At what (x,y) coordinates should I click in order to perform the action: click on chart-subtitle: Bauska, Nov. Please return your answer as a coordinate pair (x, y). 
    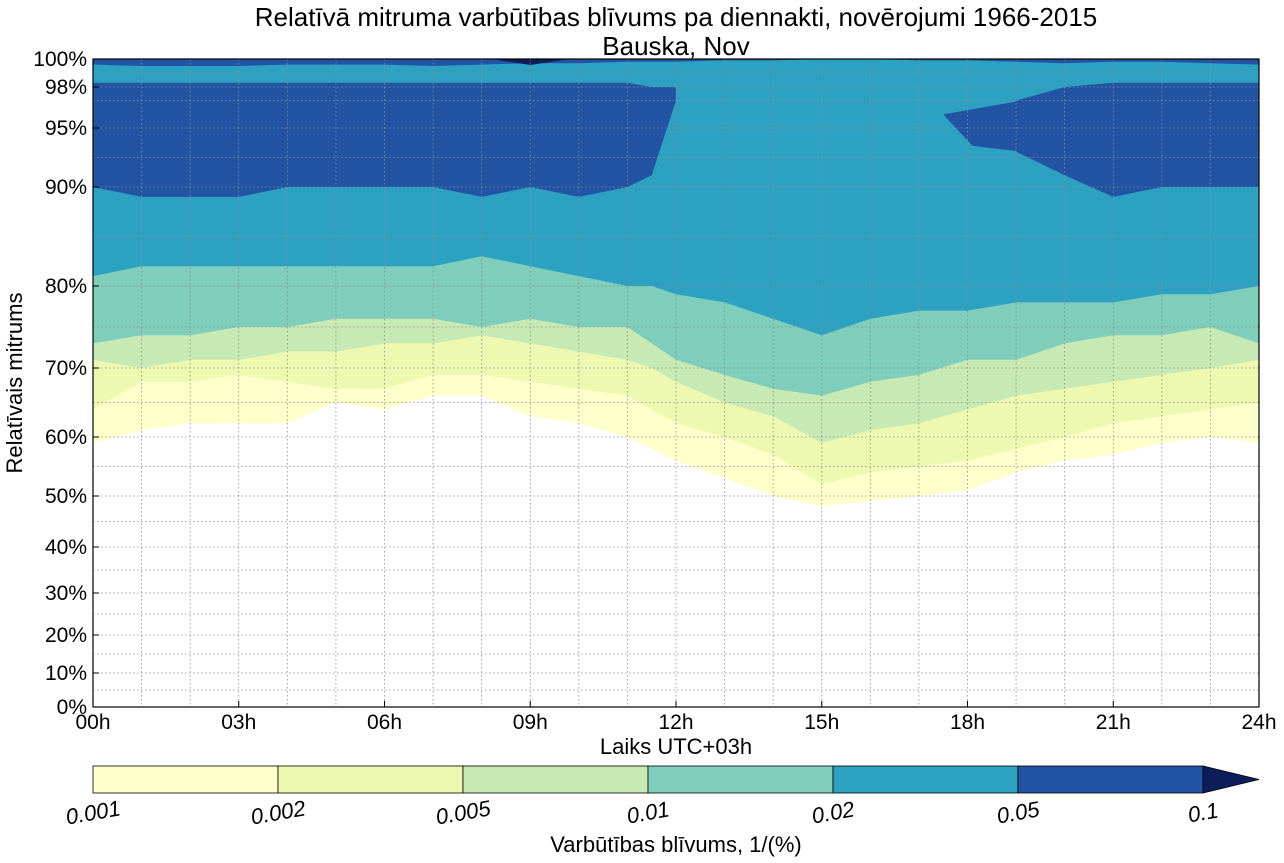
    Looking at the image, I should click on (675, 46).